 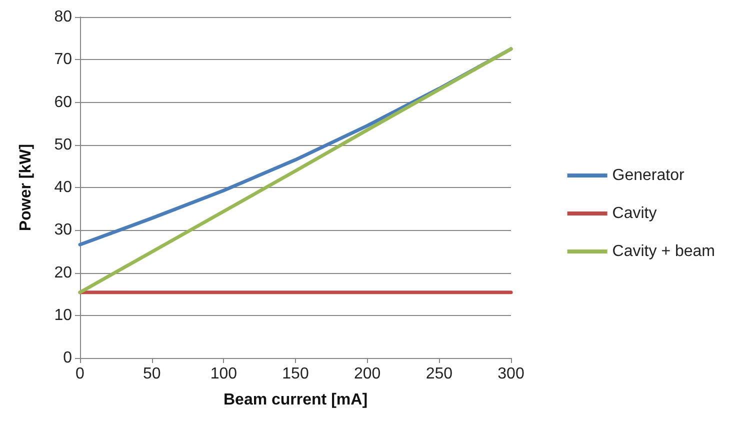 I want to click on y-tick-label: 0, so click(x=67, y=358).